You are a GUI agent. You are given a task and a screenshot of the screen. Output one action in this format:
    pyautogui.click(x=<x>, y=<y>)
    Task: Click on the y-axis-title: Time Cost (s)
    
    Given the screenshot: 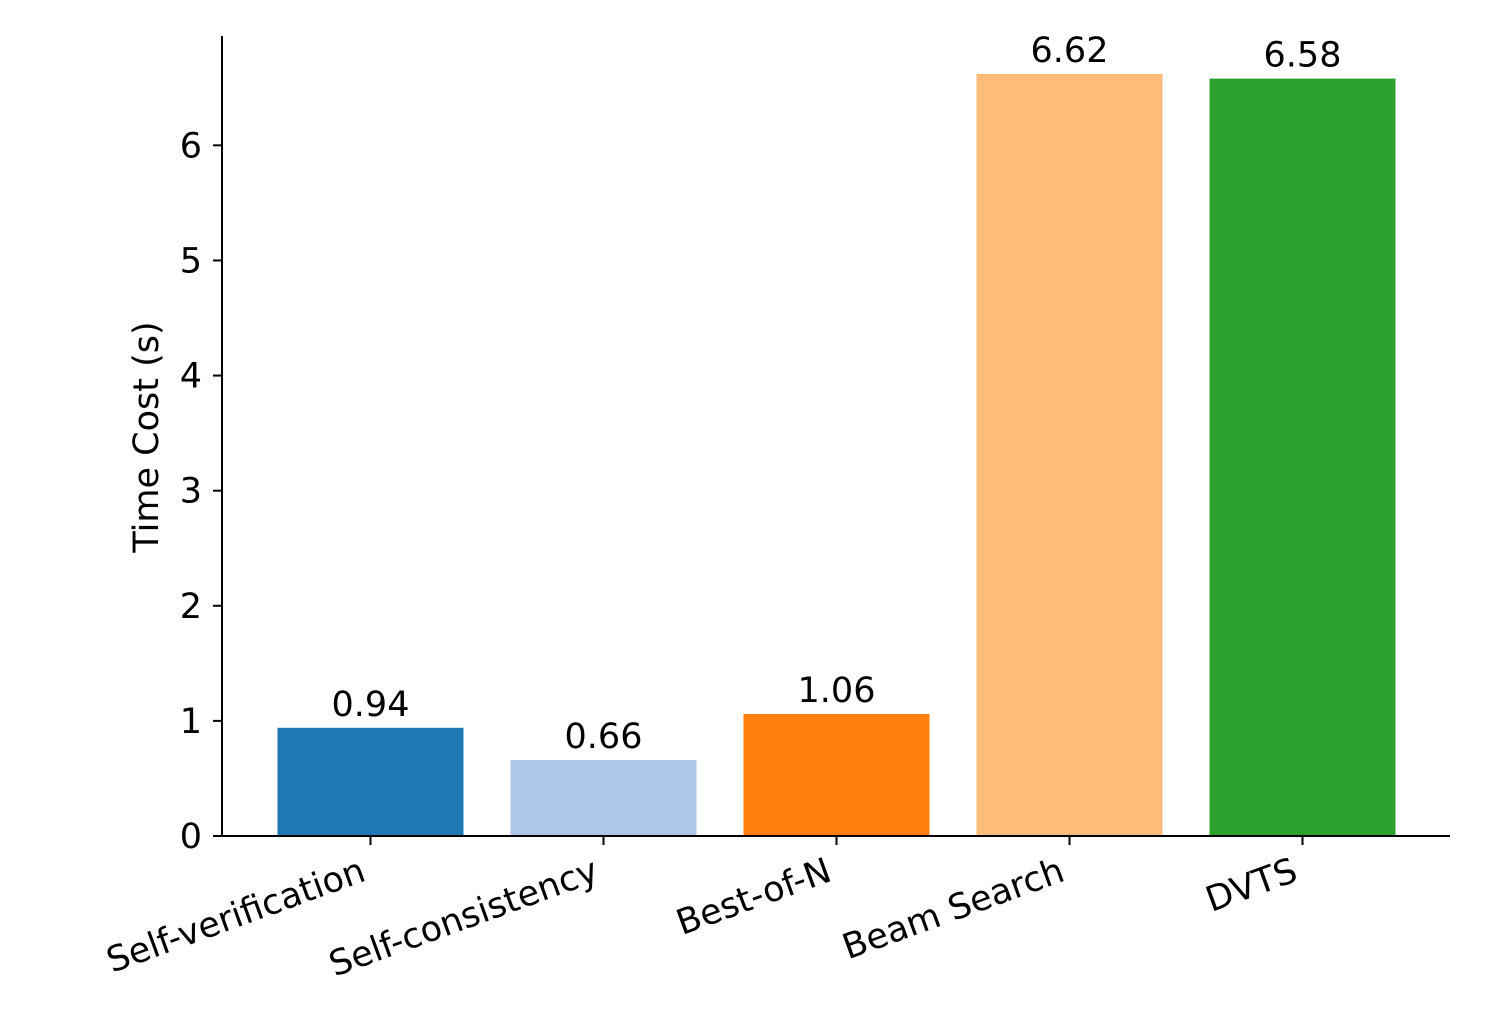 What is the action you would take?
    pyautogui.click(x=147, y=437)
    